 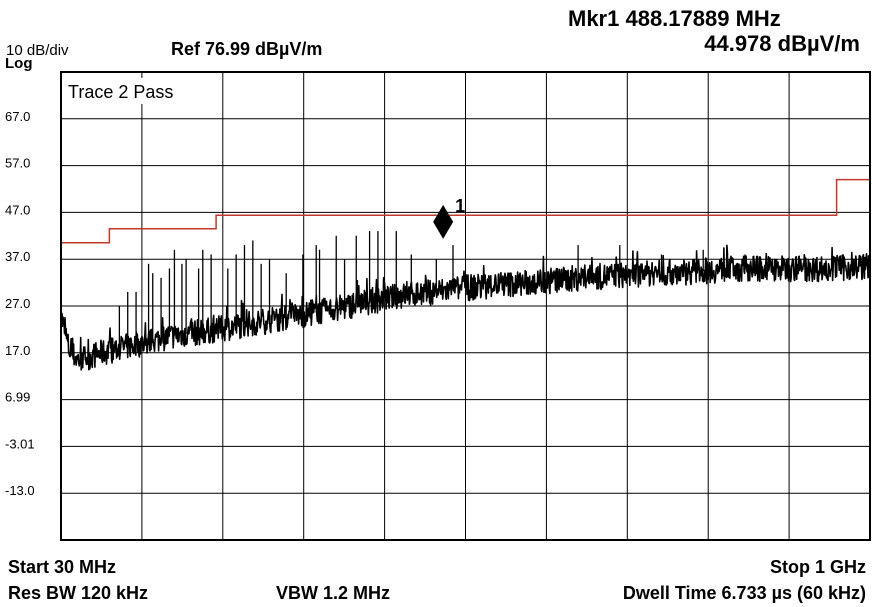 What do you see at coordinates (19, 63) in the screenshot?
I see `log-scale-label: Log` at bounding box center [19, 63].